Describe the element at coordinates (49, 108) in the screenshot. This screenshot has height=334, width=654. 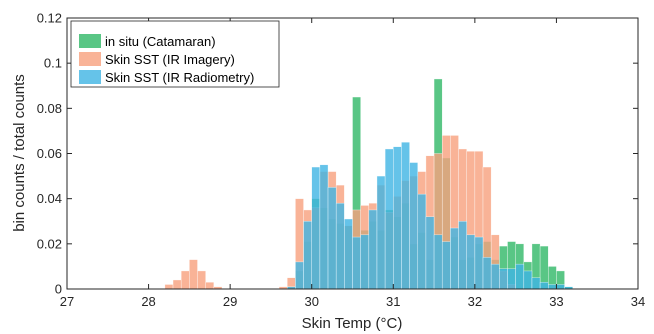
I see `y-tick-label: 0.08` at that location.